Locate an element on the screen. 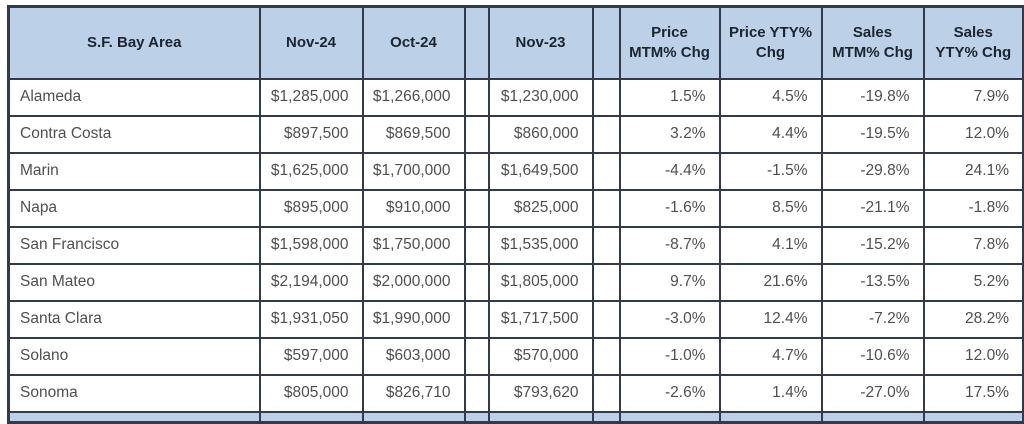 The width and height of the screenshot is (1024, 424). cell-price-mtm-chg: 3.2% is located at coordinates (669, 134).